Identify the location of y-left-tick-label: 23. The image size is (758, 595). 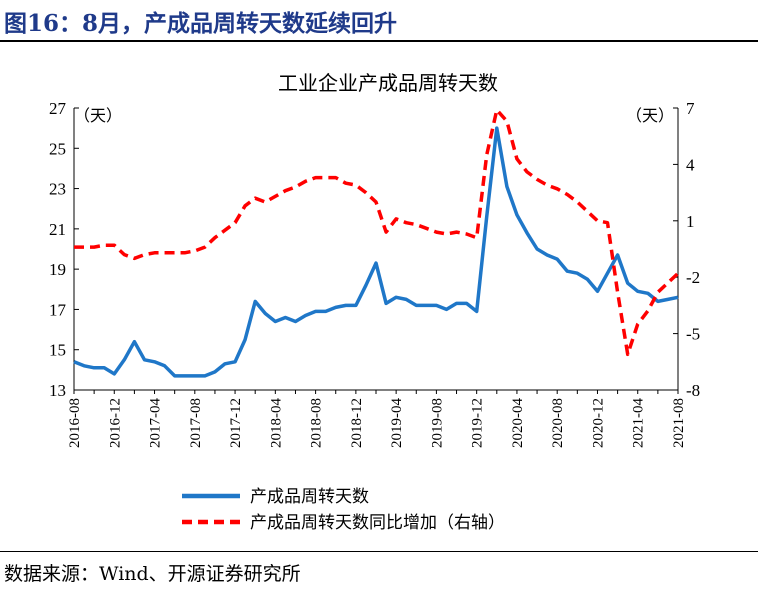
(57, 189).